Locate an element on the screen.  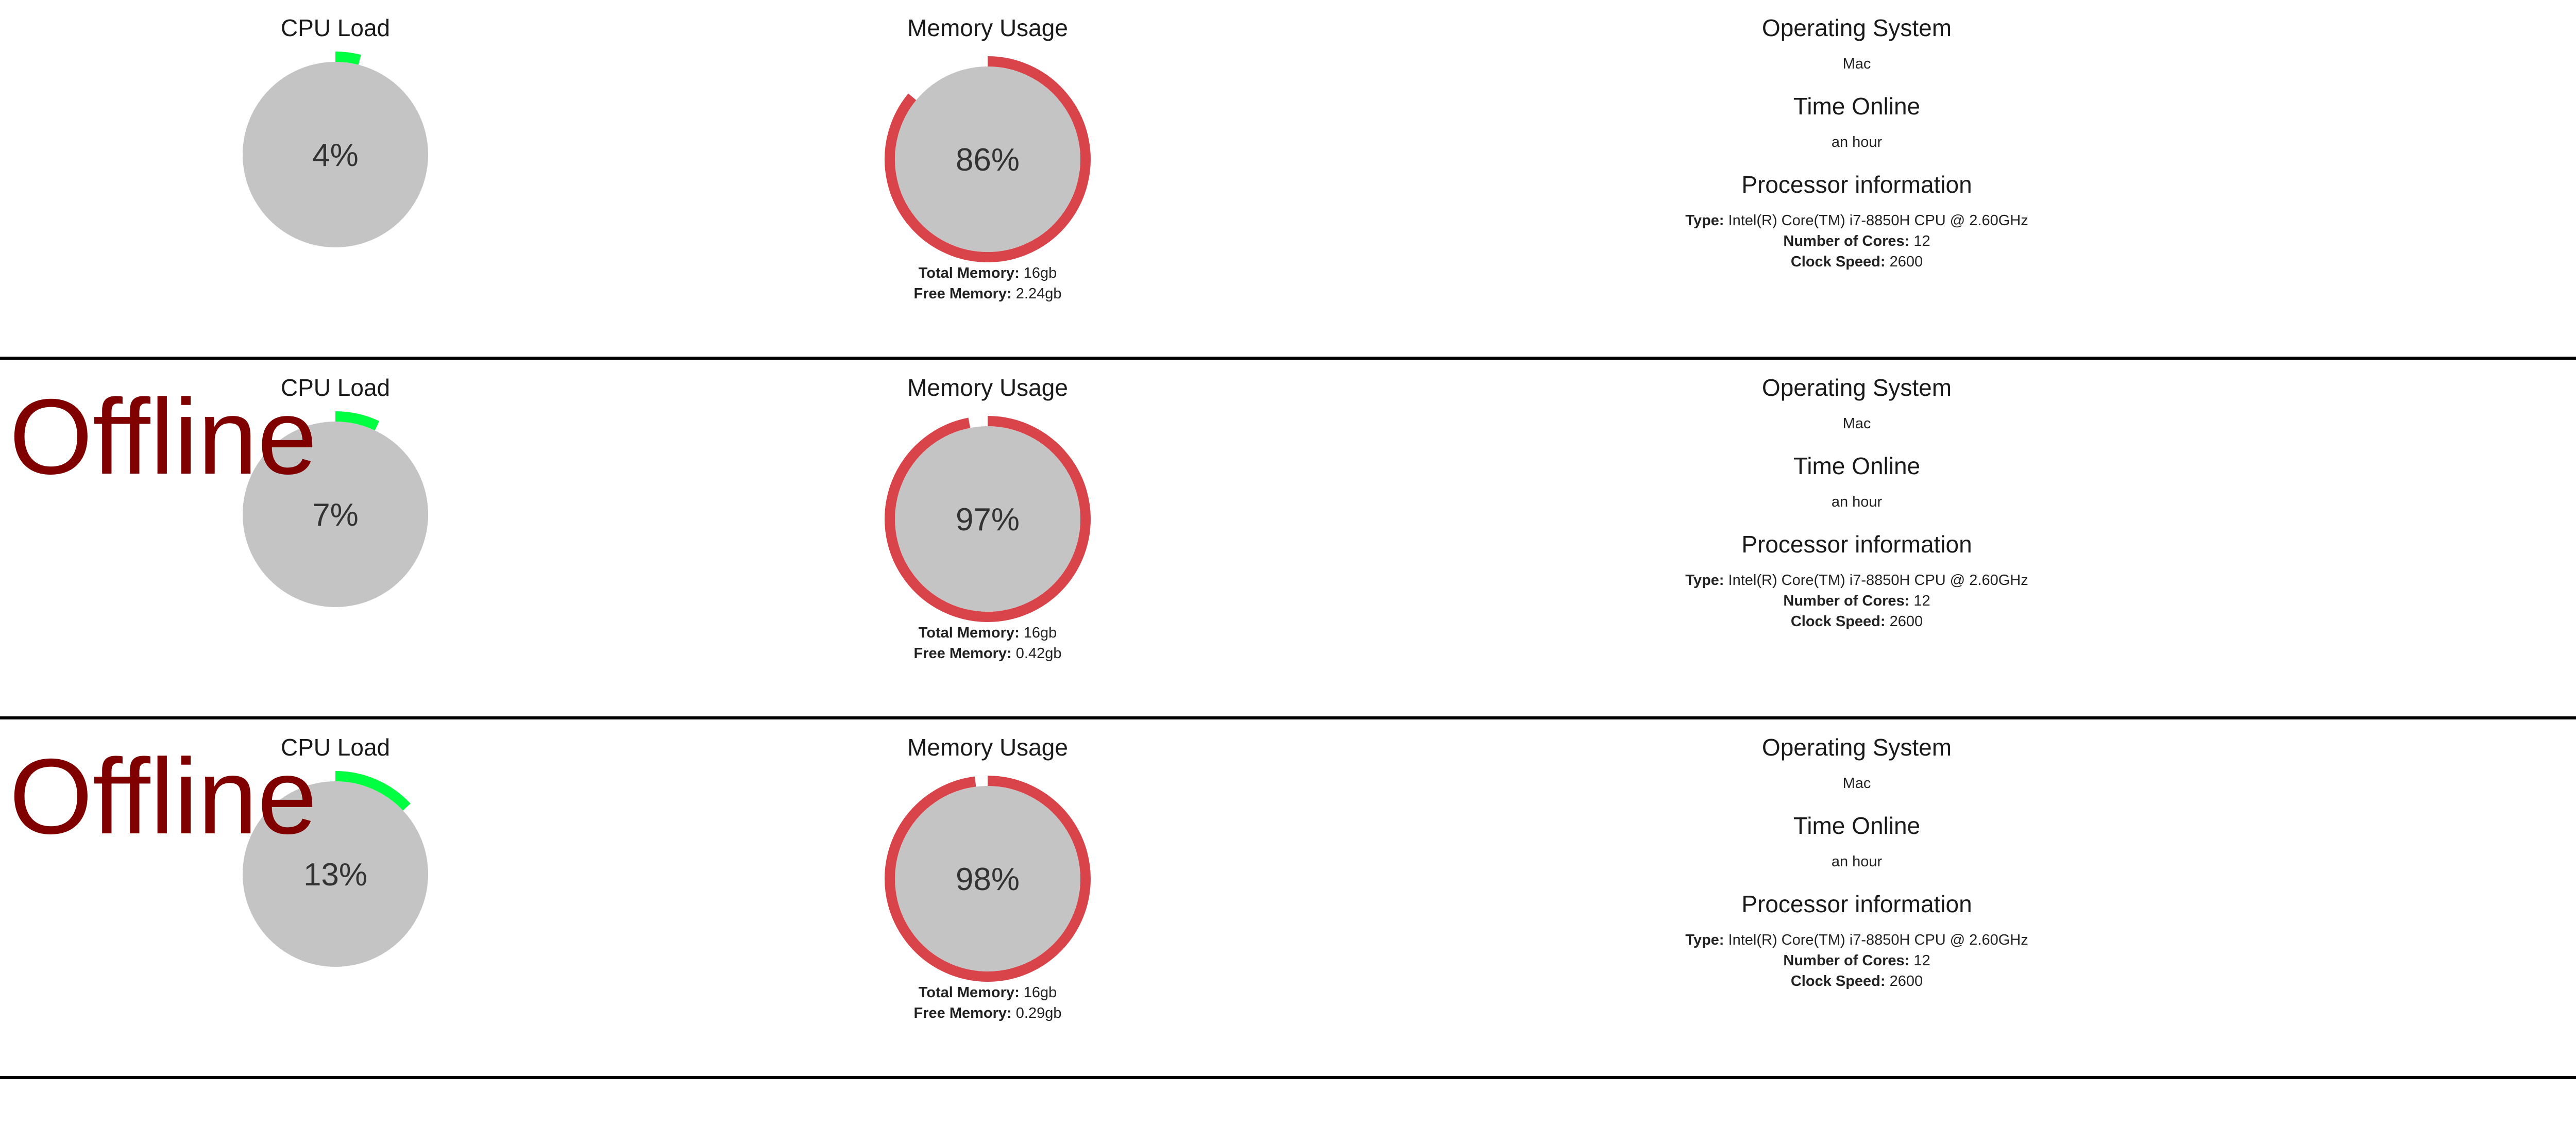
memory-usage-value: 97% is located at coordinates (988, 520).